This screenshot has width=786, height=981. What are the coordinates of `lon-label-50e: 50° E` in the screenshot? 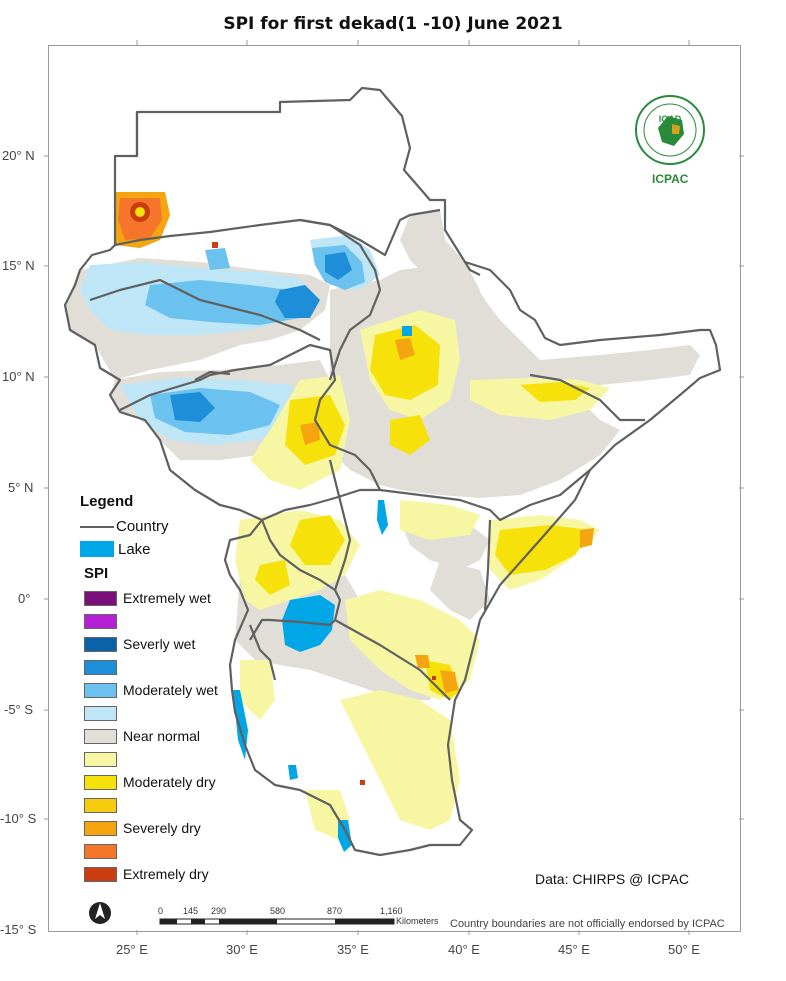 It's located at (684, 949).